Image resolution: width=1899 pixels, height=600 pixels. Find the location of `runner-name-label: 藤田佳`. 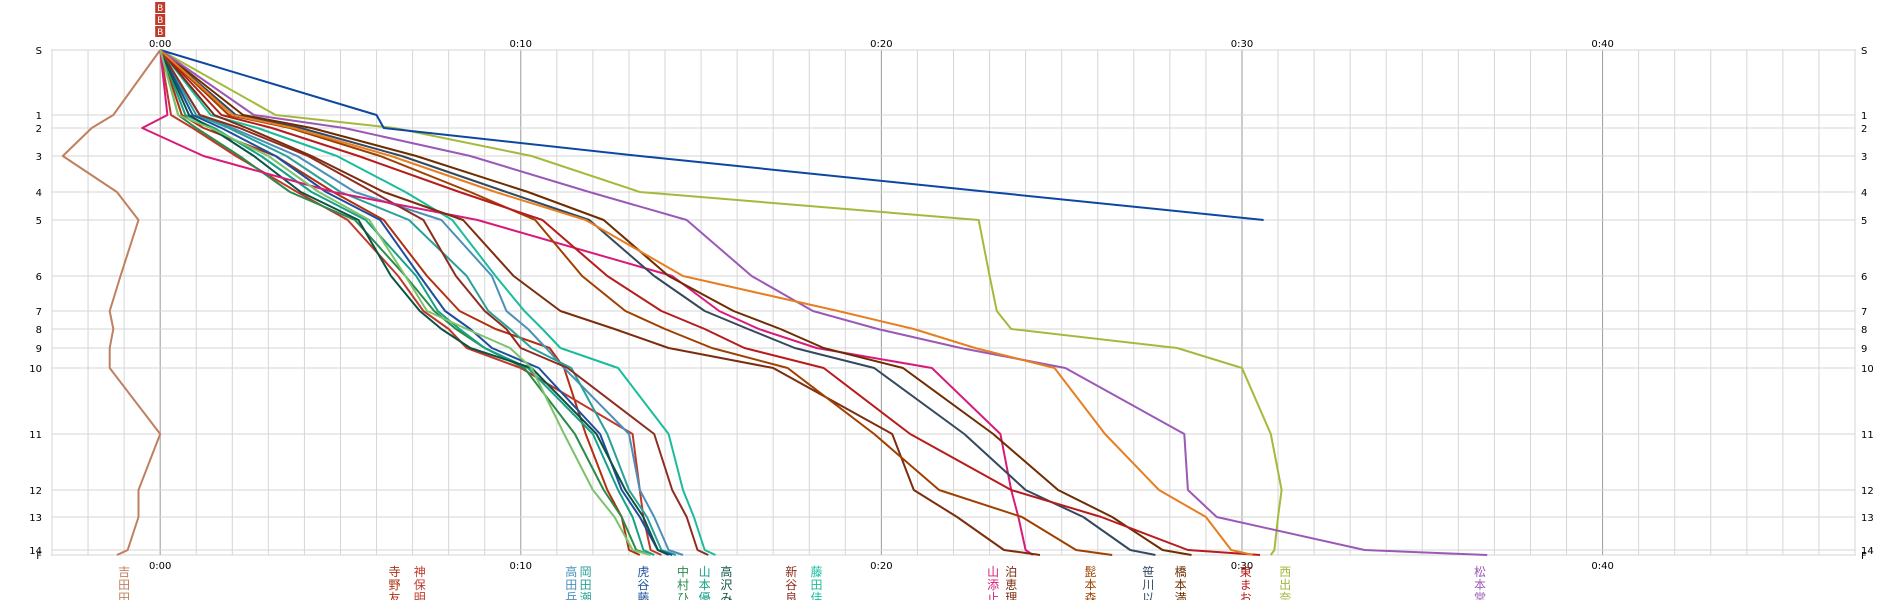

runner-name-label: 藤田佳 is located at coordinates (816, 582).